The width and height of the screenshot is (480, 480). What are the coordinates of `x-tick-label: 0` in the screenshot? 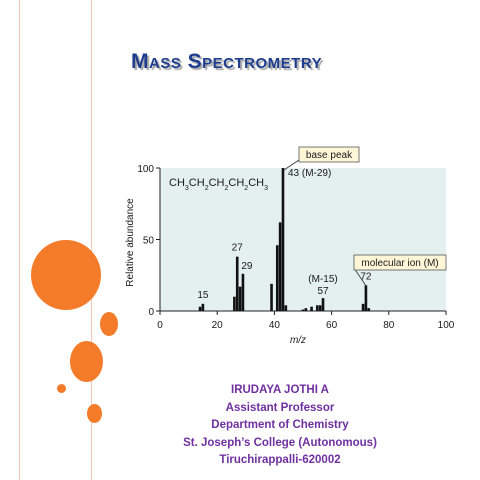 It's located at (160, 325).